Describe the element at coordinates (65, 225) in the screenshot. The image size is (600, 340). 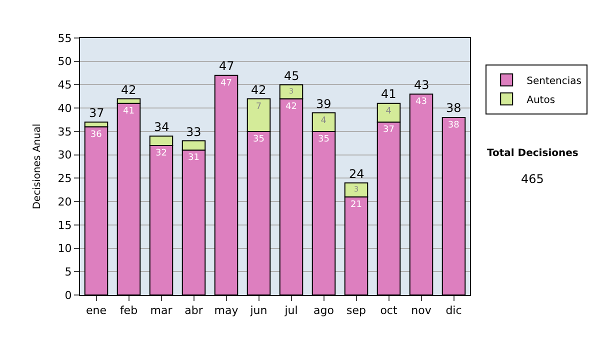
I see `y-tick-label: 15` at that location.